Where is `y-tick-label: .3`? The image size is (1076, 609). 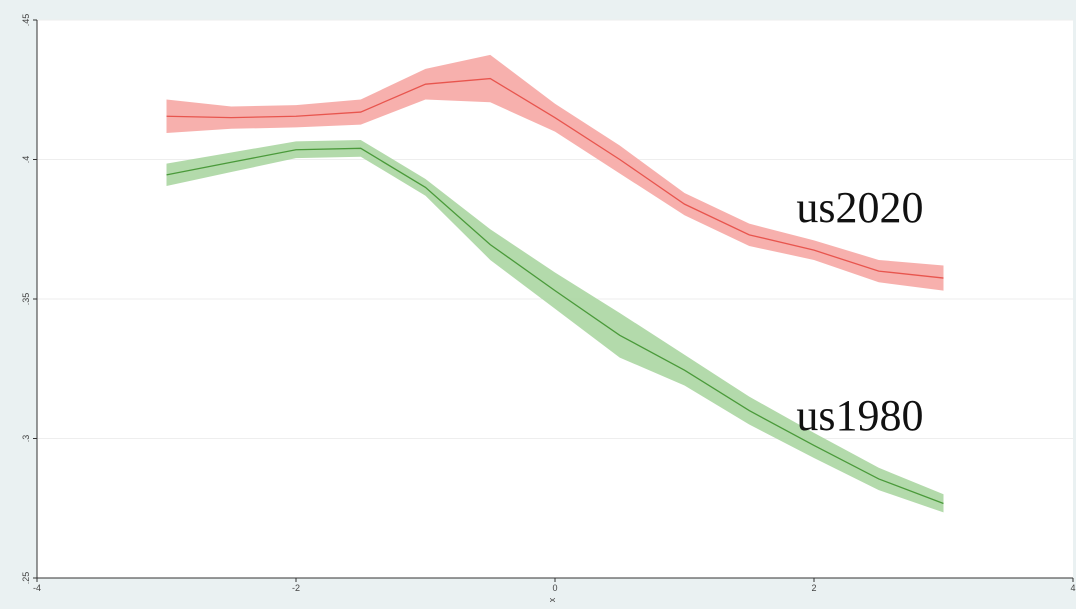 y-tick-label: .3 is located at coordinates (26, 439).